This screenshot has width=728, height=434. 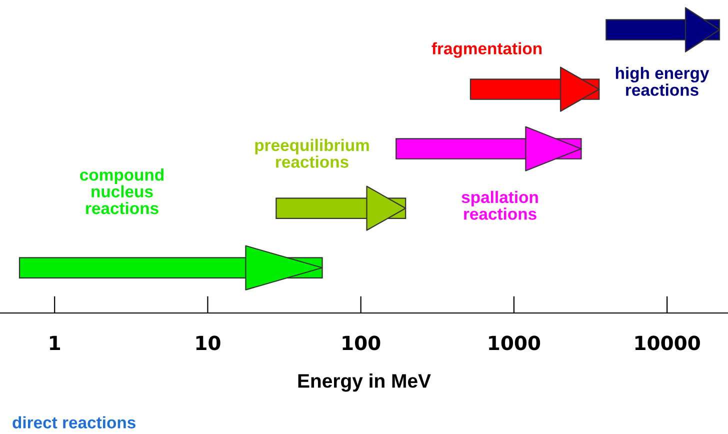 I want to click on x-tick-label: 100, so click(x=361, y=343).